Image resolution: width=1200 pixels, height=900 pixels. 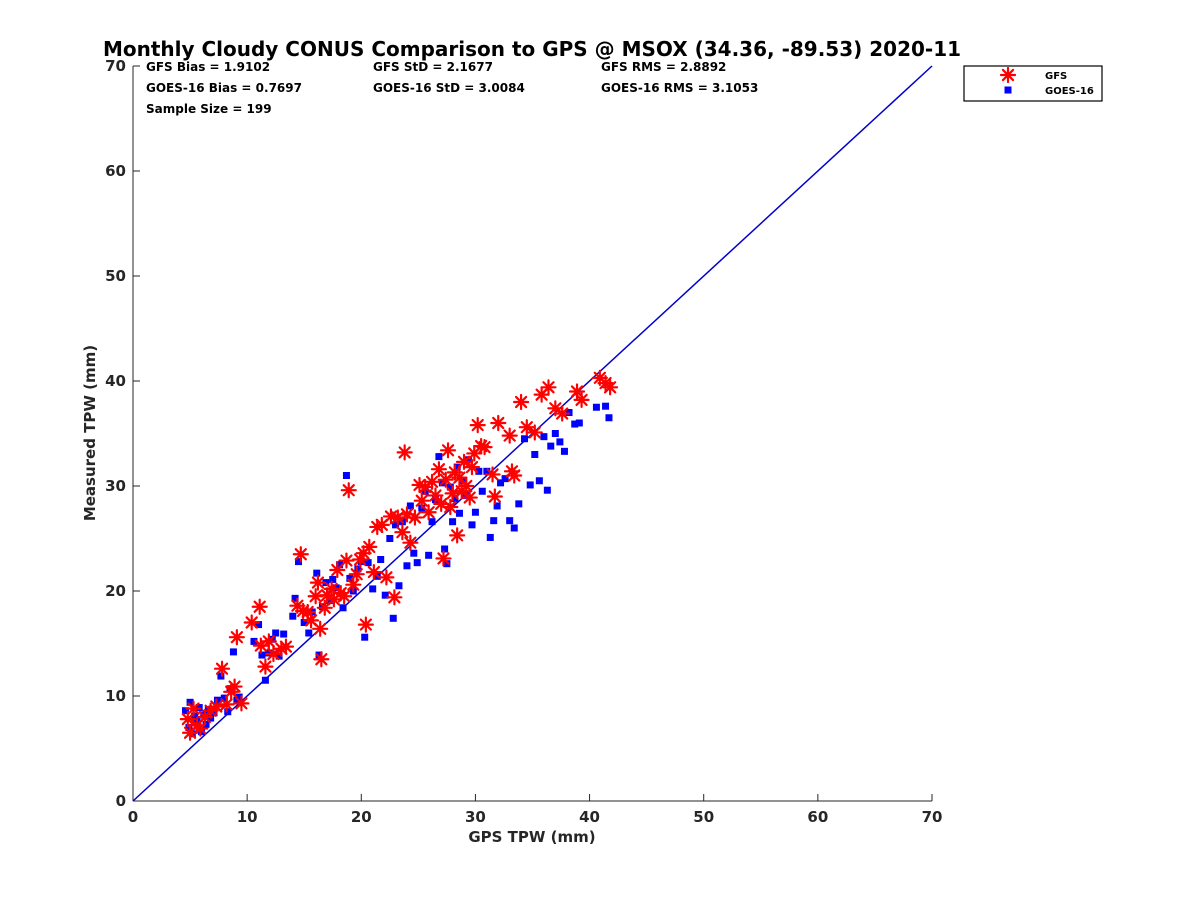 What do you see at coordinates (115, 591) in the screenshot?
I see `y-tick-label: 20` at bounding box center [115, 591].